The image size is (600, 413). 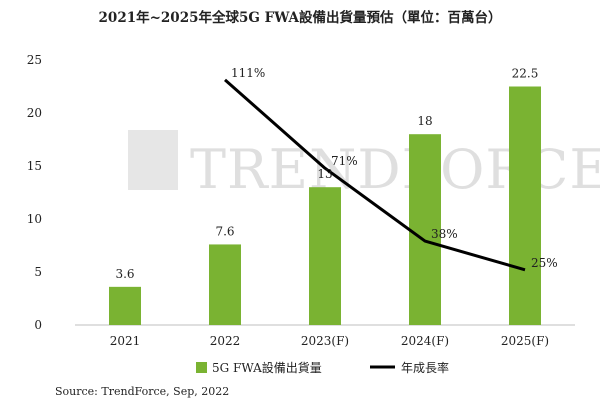 What do you see at coordinates (34, 166) in the screenshot?
I see `y-tick-label: 15` at bounding box center [34, 166].